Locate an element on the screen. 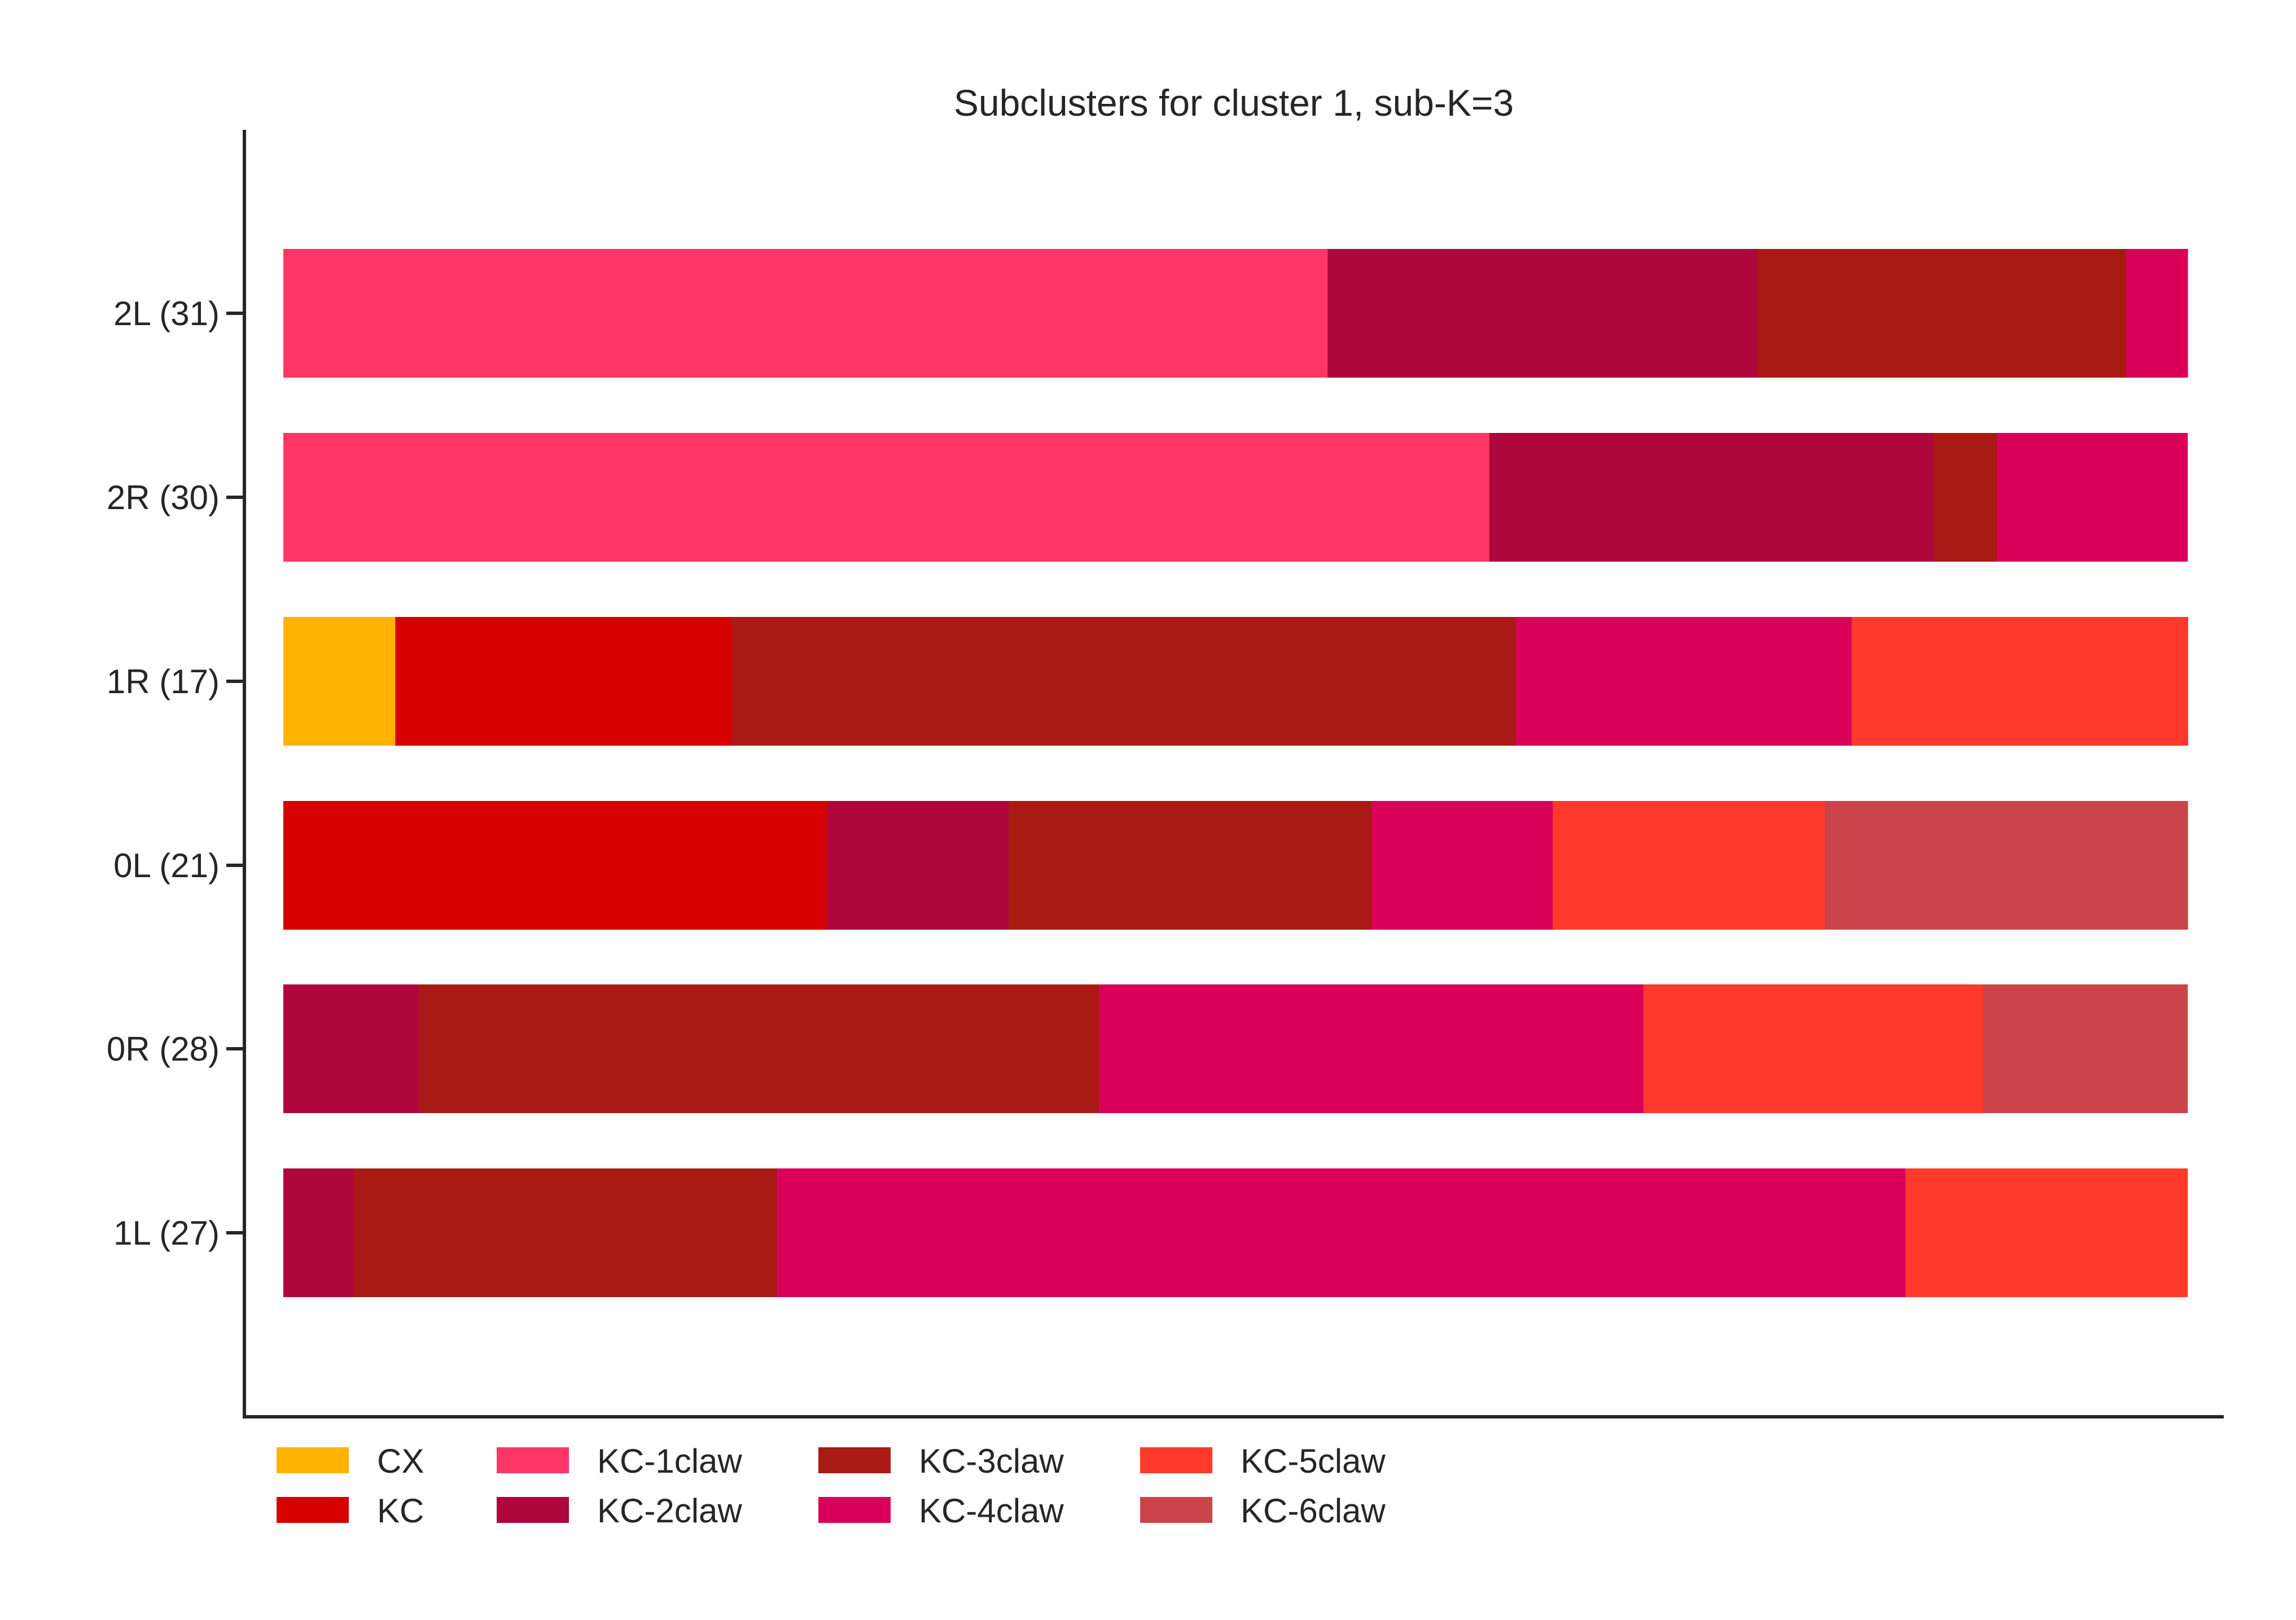 The image size is (2296, 1620). bar-segment-0r-28-kc-6claw is located at coordinates (2085, 1048).